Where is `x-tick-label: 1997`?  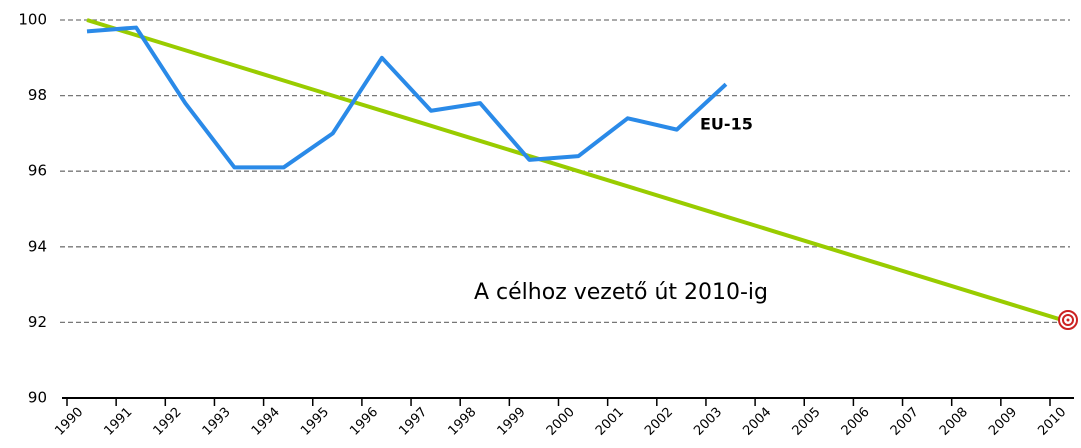 x-tick-label: 1997 is located at coordinates (413, 422).